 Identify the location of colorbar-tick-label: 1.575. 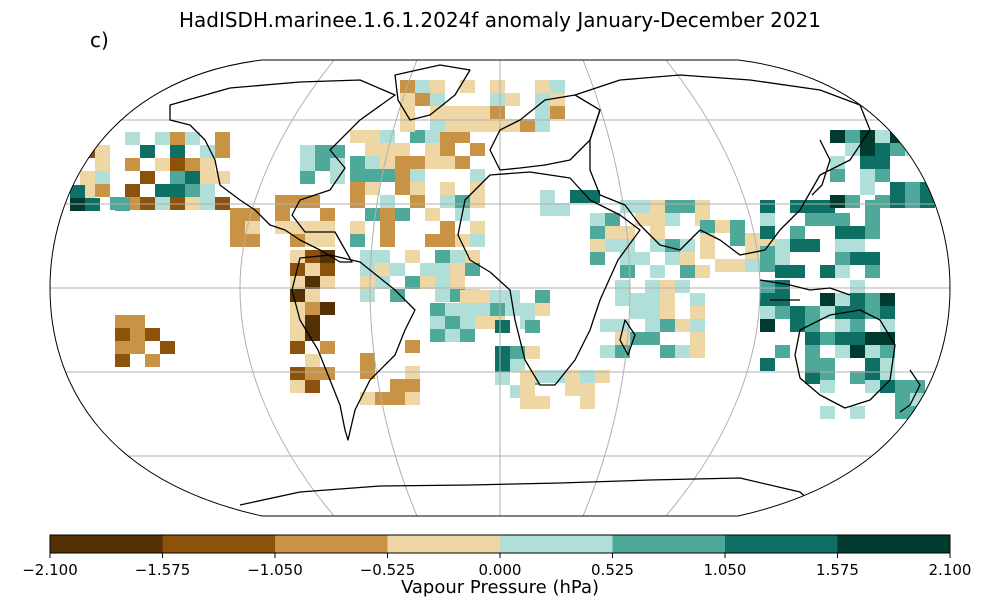
(837, 570).